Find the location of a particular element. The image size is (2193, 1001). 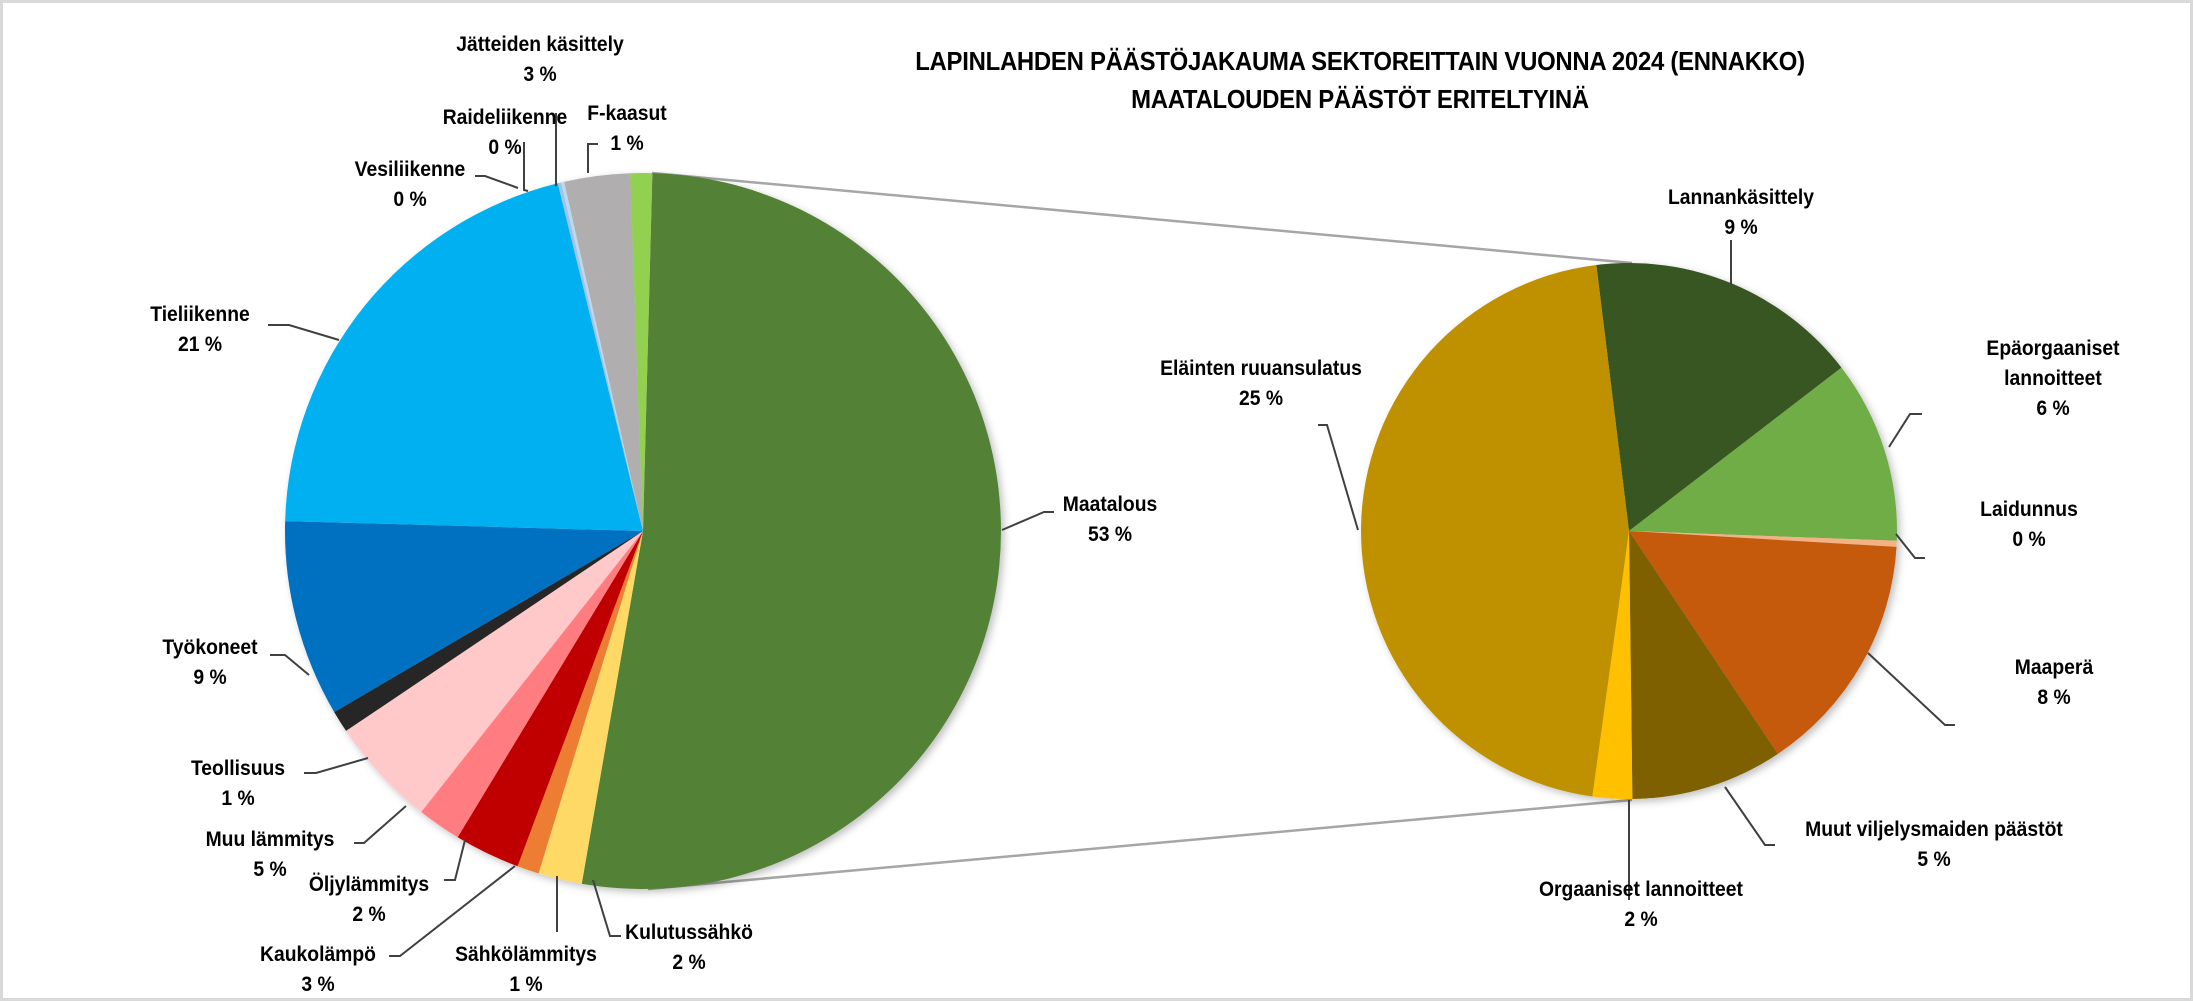

pie-slice-raideliikenne is located at coordinates (601, 356).